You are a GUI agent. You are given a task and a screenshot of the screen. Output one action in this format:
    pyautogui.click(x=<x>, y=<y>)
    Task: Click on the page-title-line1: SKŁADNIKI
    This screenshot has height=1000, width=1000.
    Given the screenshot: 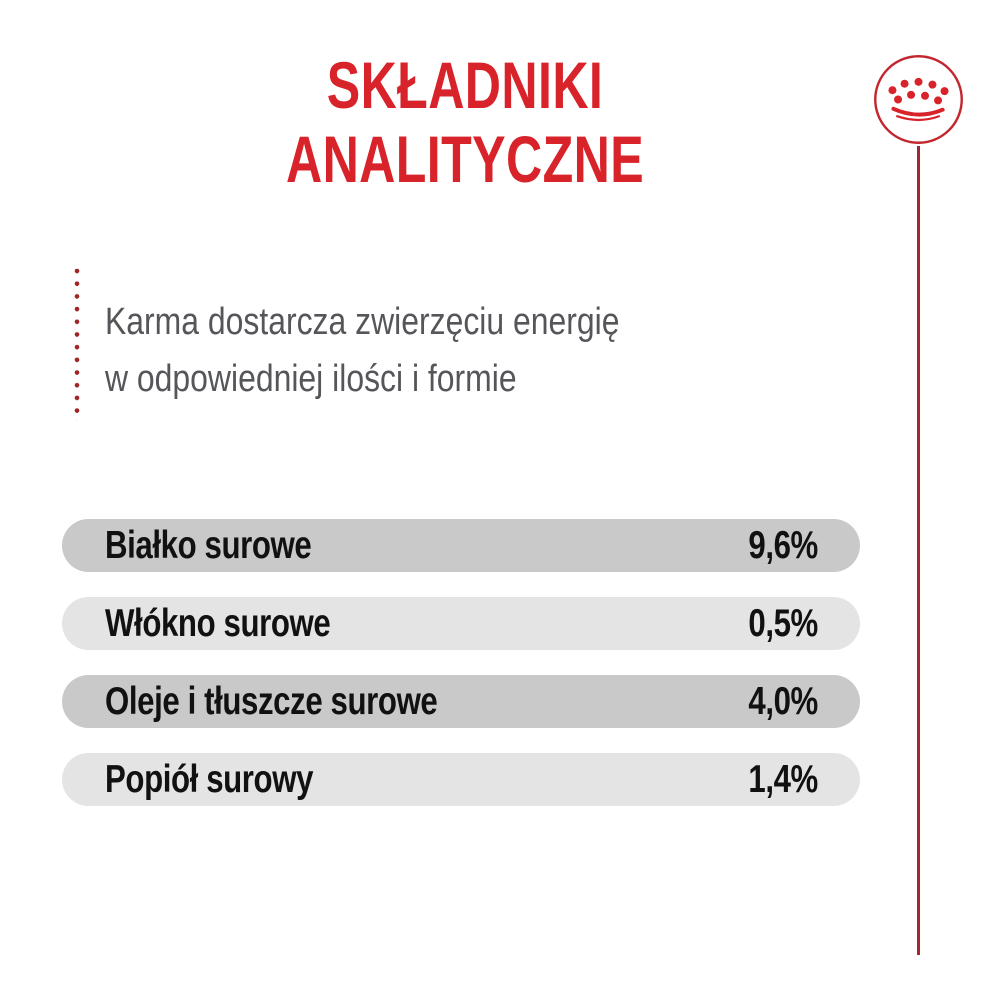 What is the action you would take?
    pyautogui.click(x=465, y=85)
    